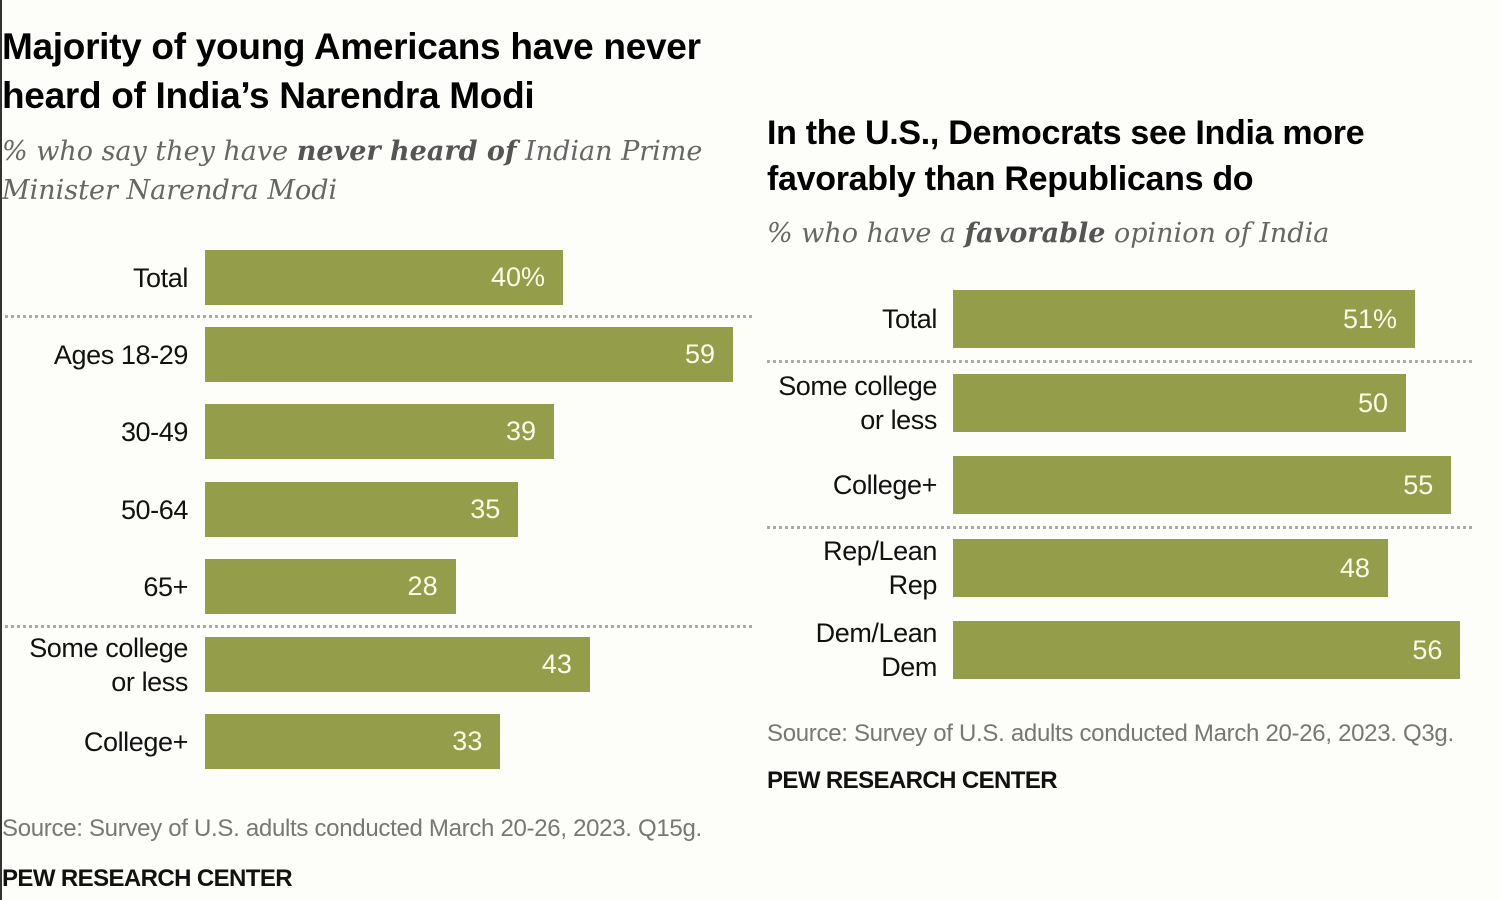 Image resolution: width=1500 pixels, height=900 pixels. What do you see at coordinates (352, 171) in the screenshot?
I see `subtitle-post: Indian Prime Minister Narendra Modi` at bounding box center [352, 171].